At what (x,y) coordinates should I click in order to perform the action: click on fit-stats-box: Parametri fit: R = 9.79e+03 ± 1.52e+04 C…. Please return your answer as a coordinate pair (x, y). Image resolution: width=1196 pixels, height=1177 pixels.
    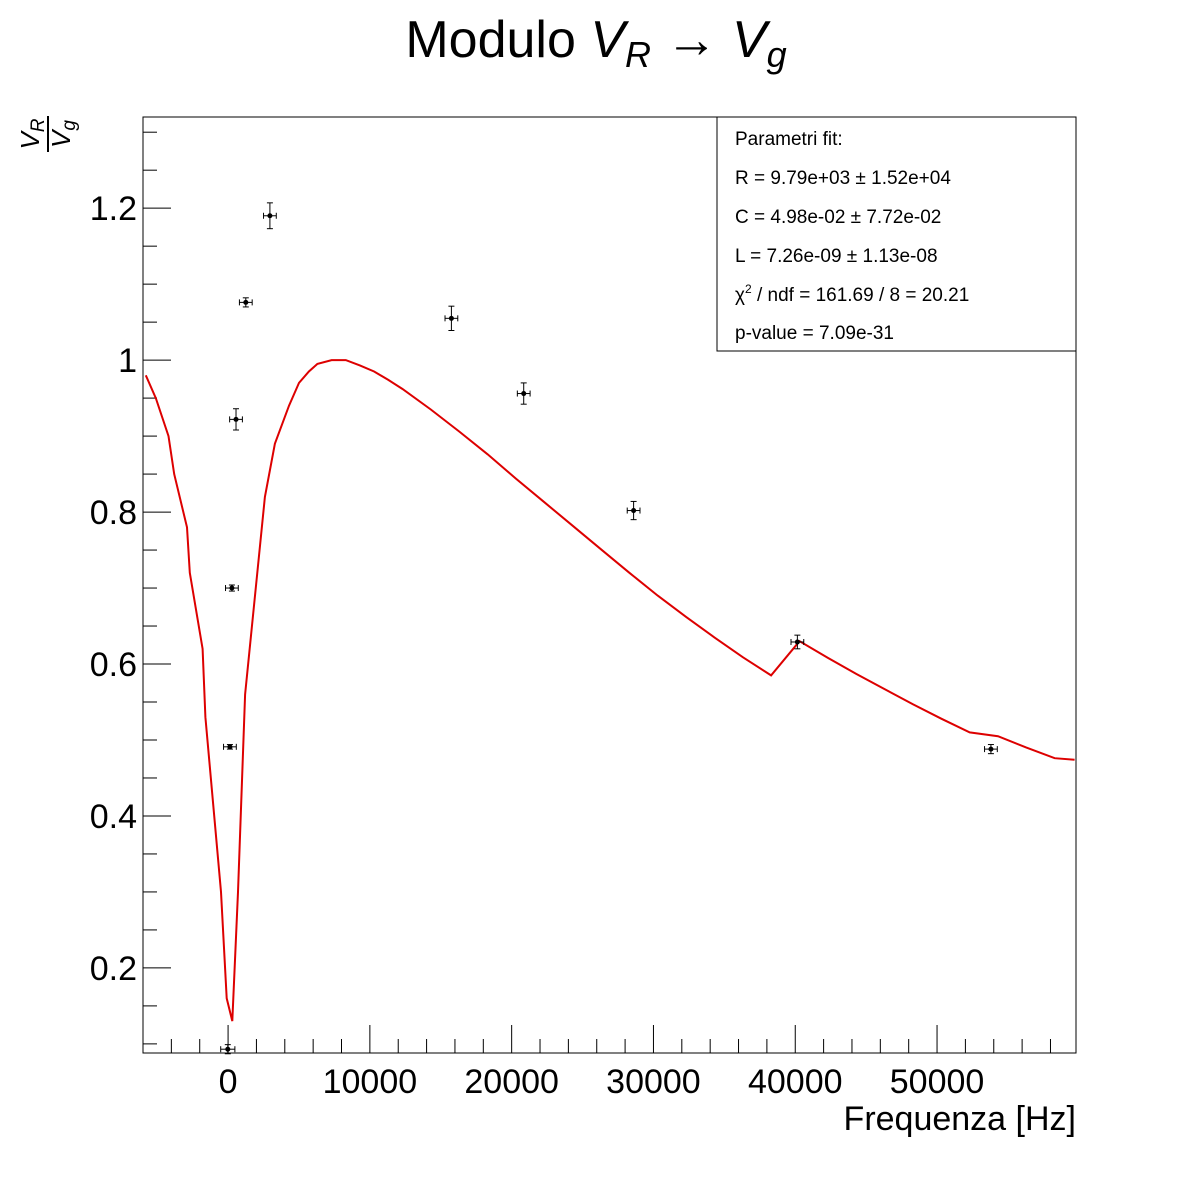
    Looking at the image, I should click on (896, 234).